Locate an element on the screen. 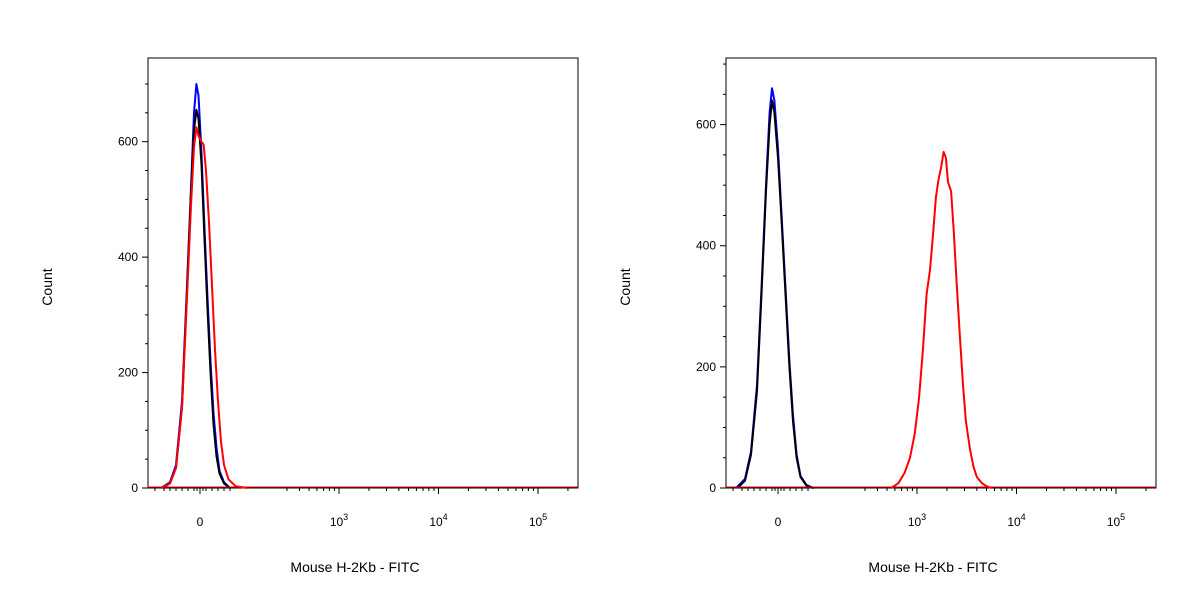  panel-2-x-tick-label: 10³ is located at coordinates (917, 520).